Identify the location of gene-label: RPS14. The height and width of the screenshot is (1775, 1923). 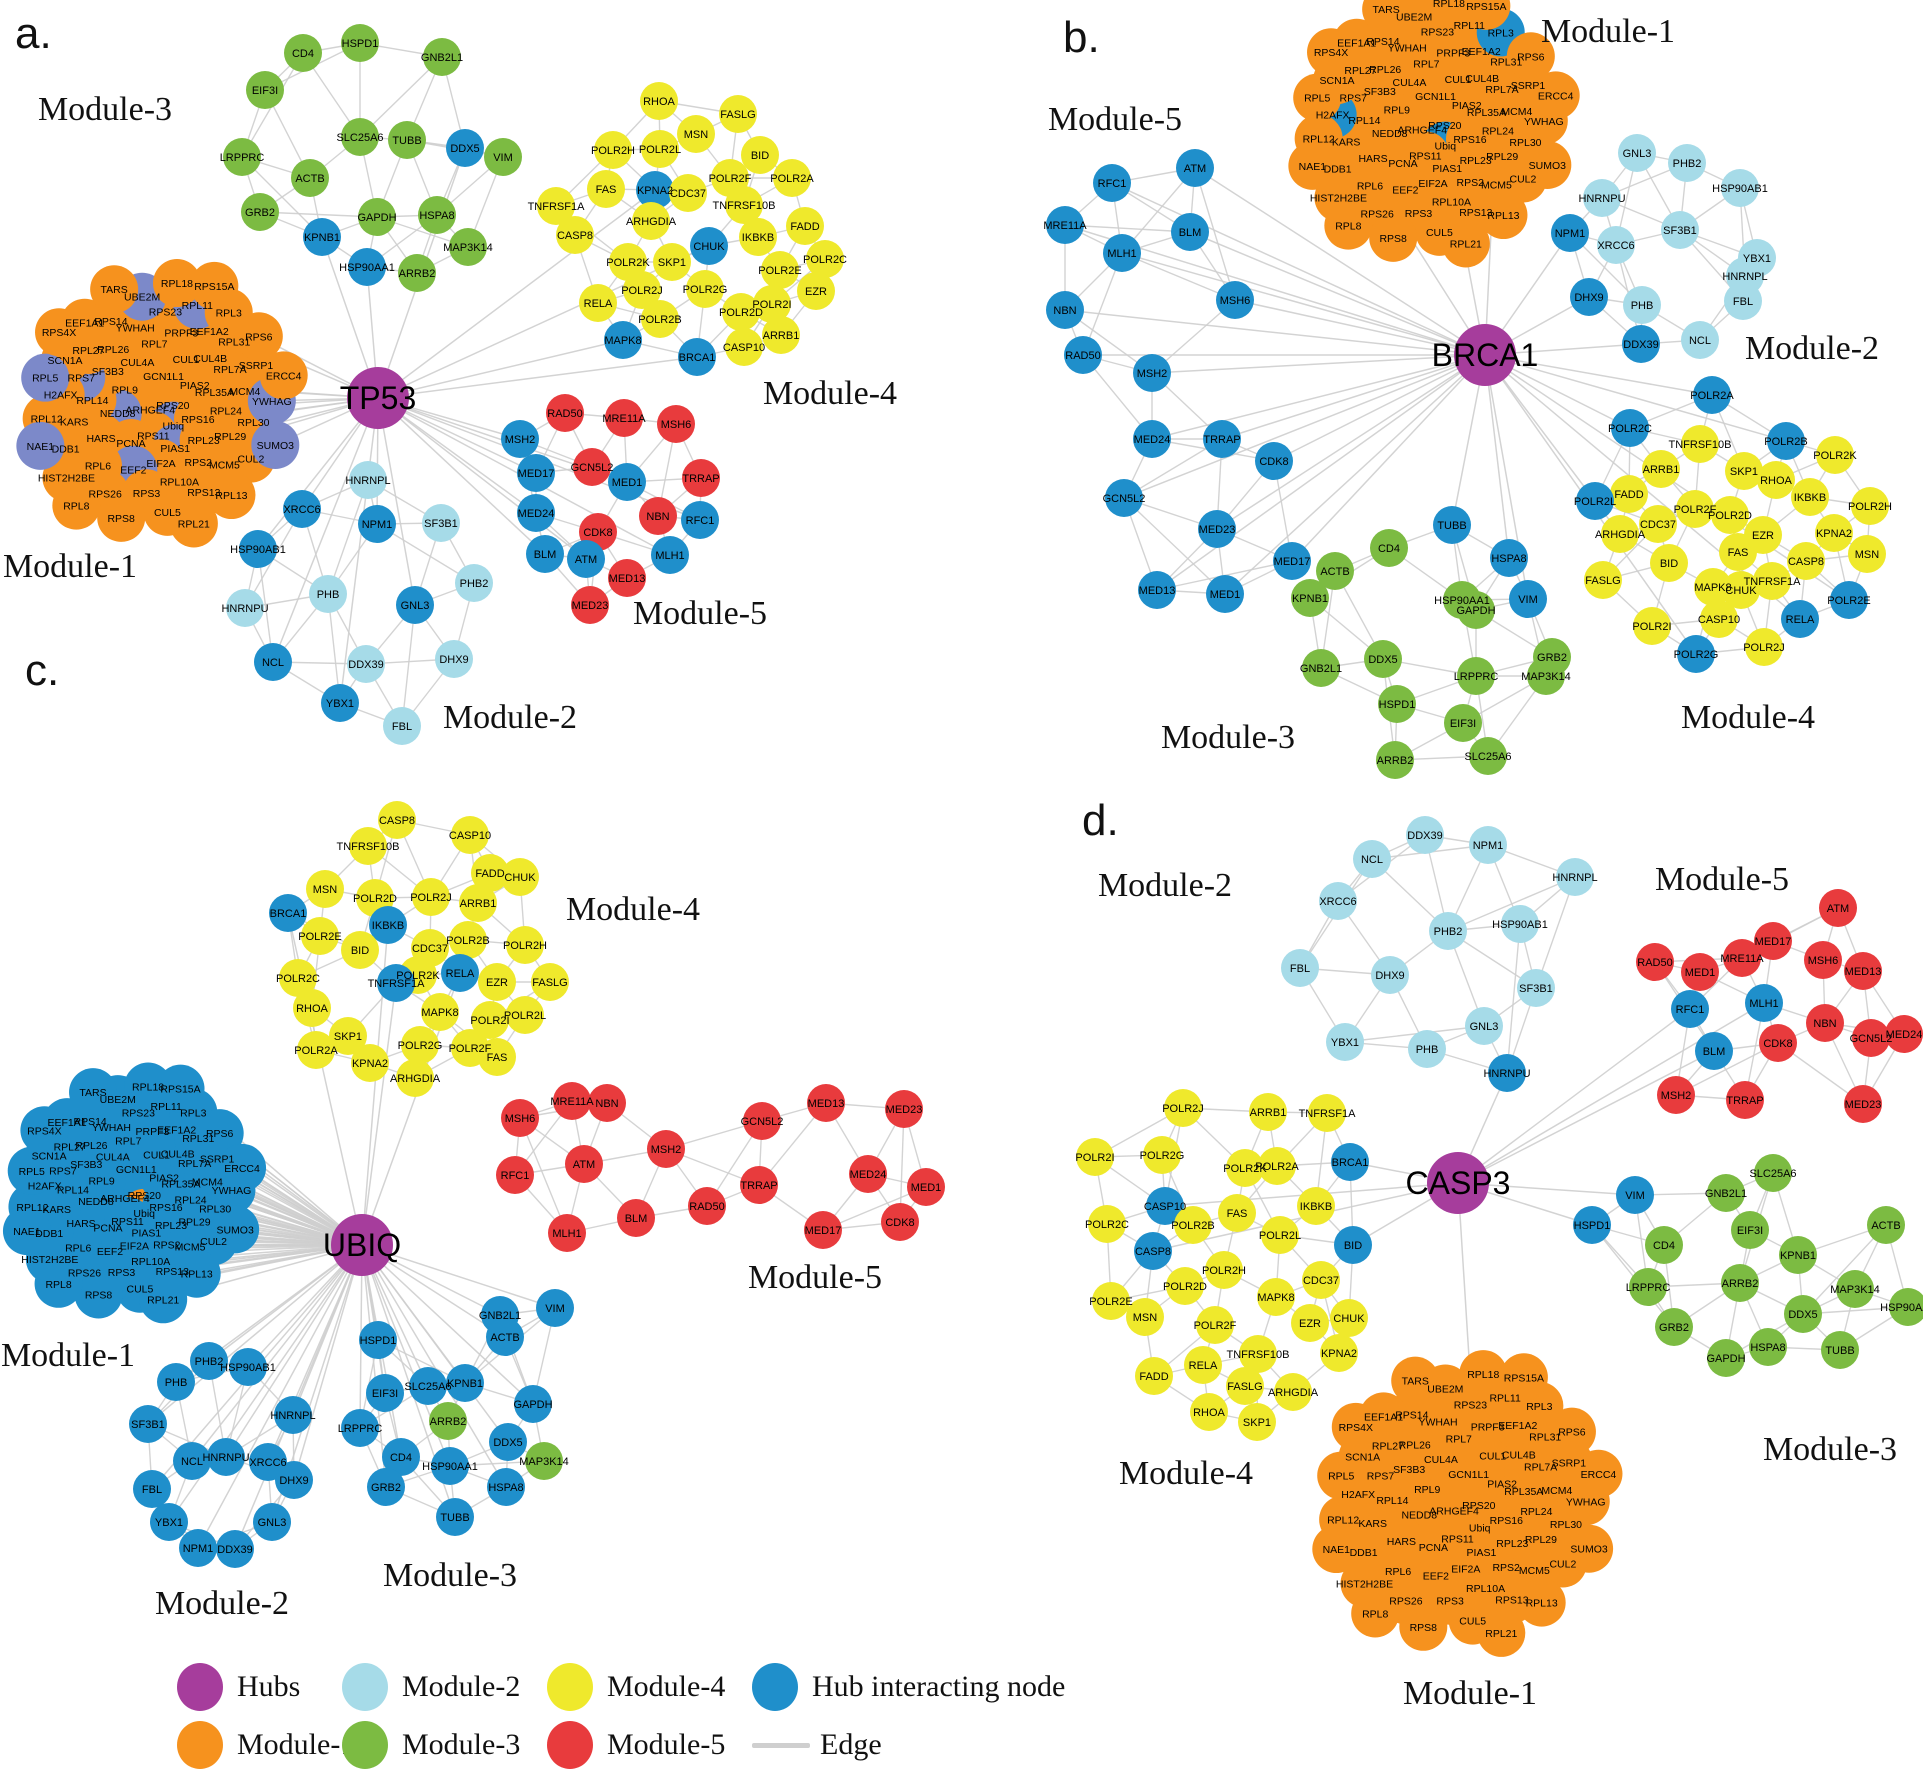
(1382, 42).